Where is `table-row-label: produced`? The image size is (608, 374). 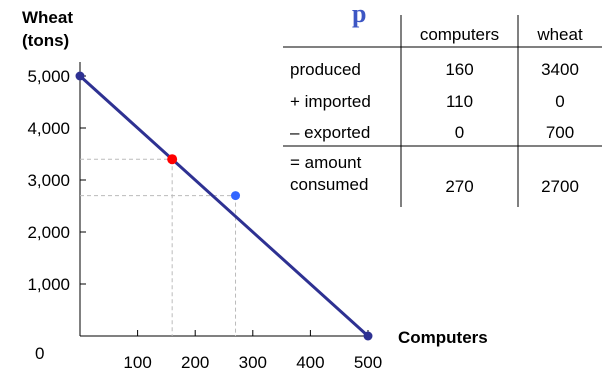
table-row-label: produced is located at coordinates (325, 69).